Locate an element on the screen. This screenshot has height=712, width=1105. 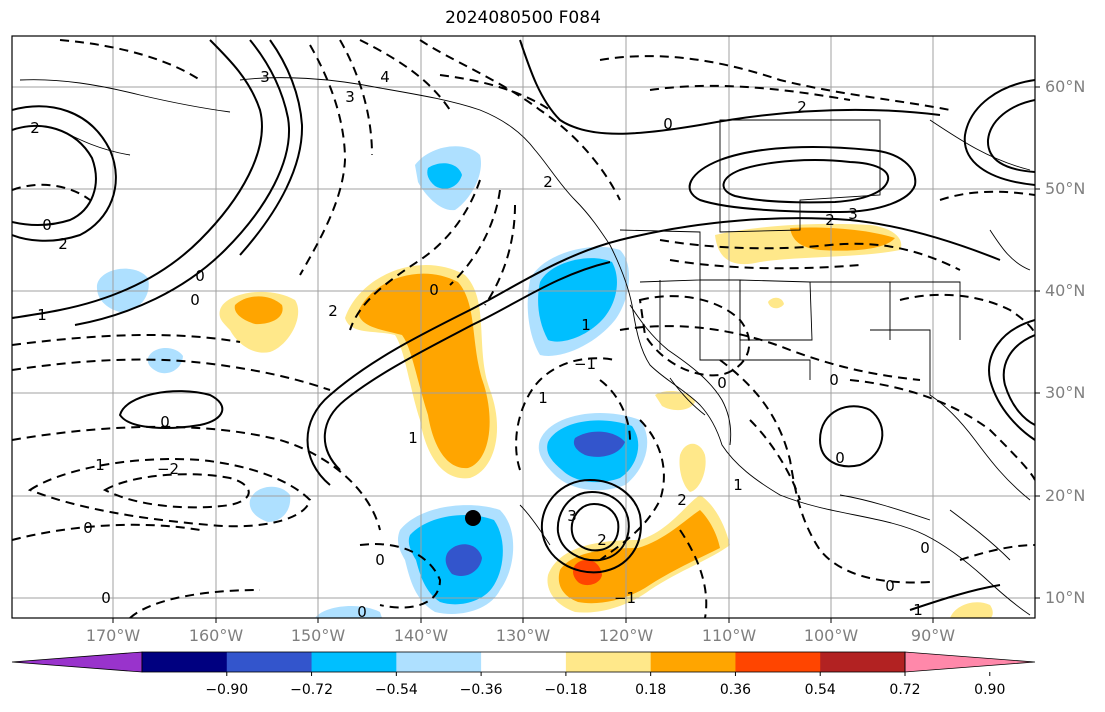
lon-label: 140°W is located at coordinates (421, 635).